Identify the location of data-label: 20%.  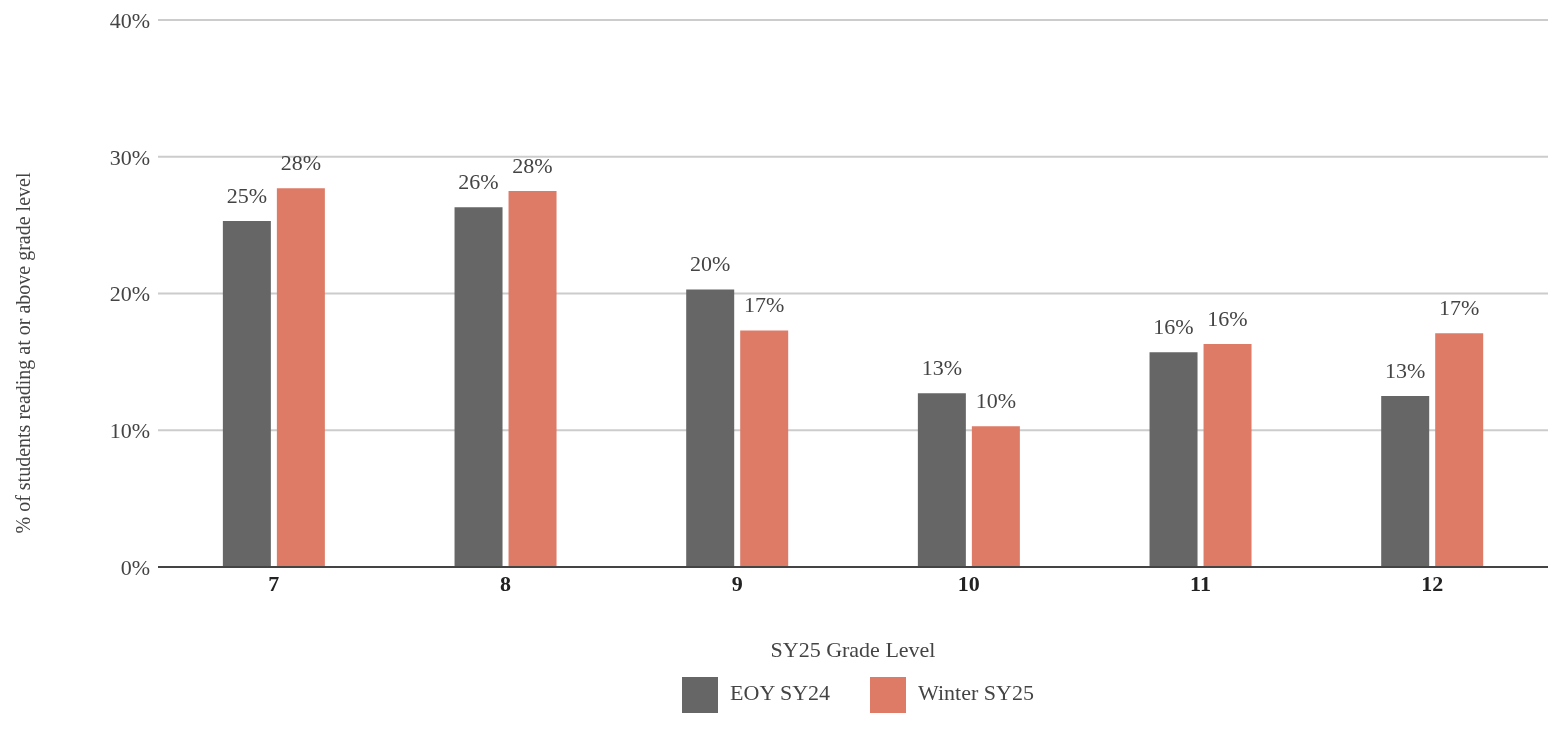
(710, 264).